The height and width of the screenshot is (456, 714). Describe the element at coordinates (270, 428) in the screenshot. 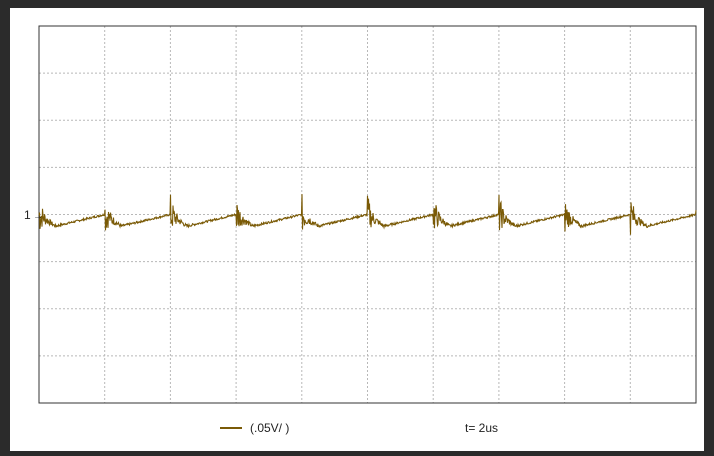

I see `legend-label: (.05V/ )` at that location.